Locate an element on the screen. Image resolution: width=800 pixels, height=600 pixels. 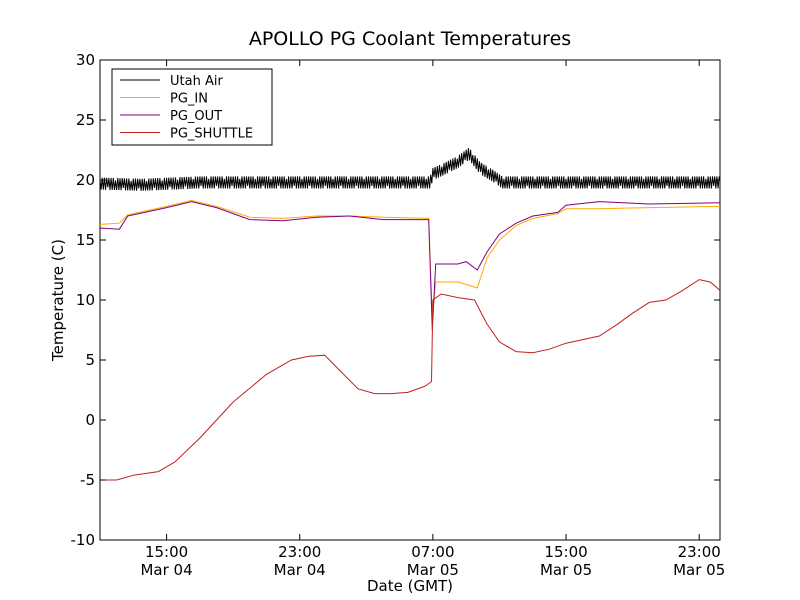
x-axis-label: Date (GMT) is located at coordinates (410, 586).